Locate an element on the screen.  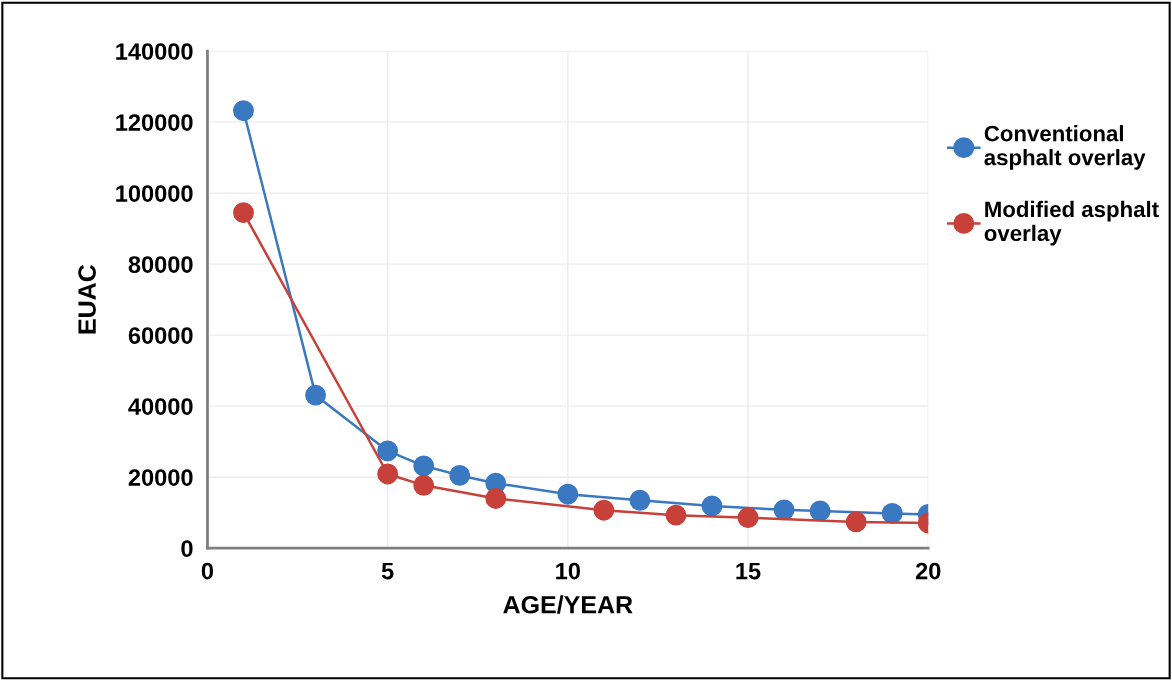
x-tick-label: 15 is located at coordinates (748, 571).